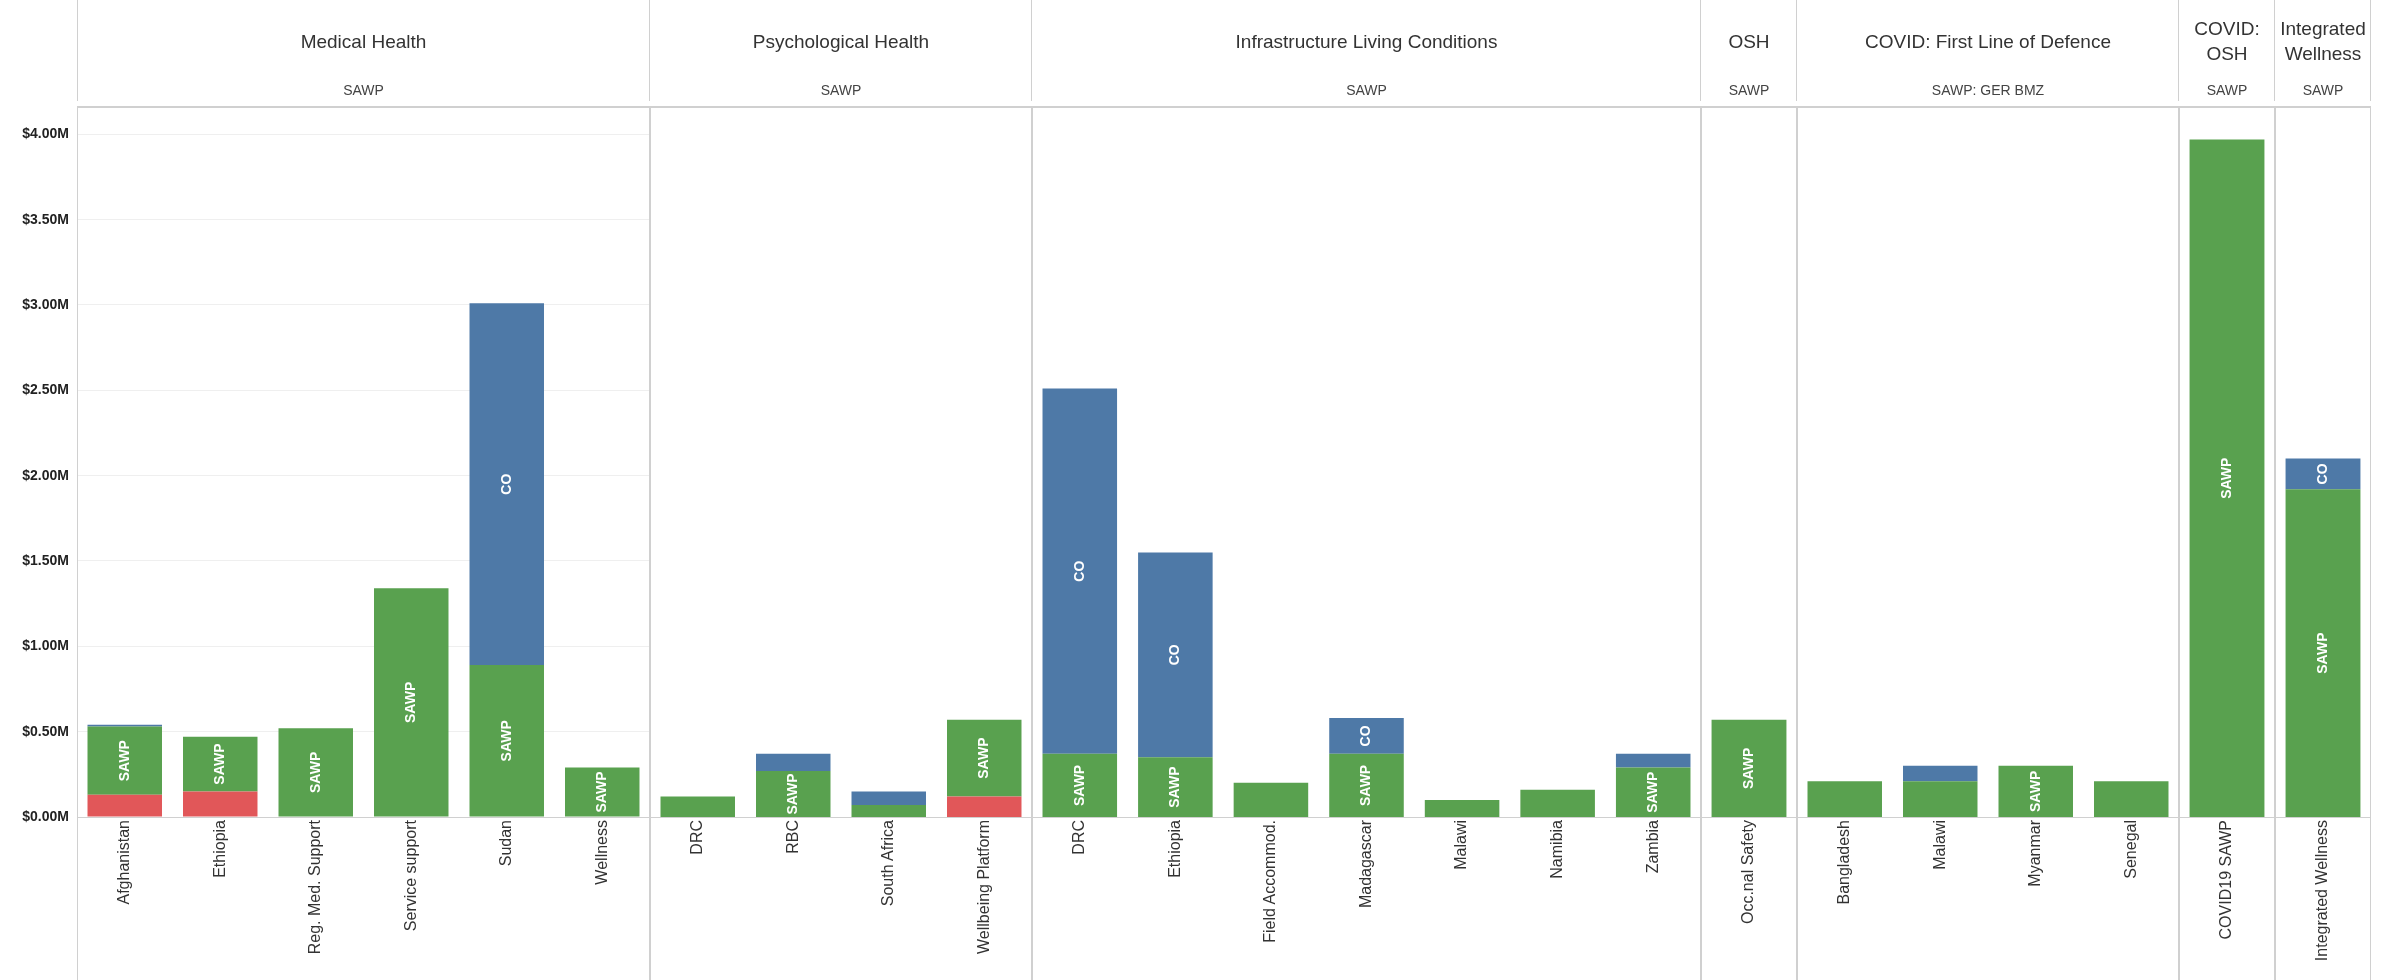  What do you see at coordinates (45, 303) in the screenshot?
I see `y-tick-label: $3.00M` at bounding box center [45, 303].